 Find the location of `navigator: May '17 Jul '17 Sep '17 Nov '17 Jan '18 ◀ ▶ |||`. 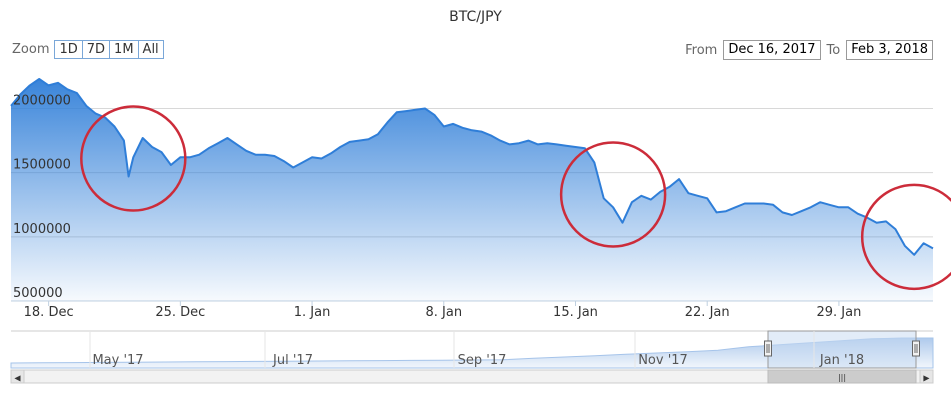

navigator: May '17 Jul '17 Sep '17 Nov '17 Jan '18 ◀ ▶ ||| is located at coordinates (472, 357).